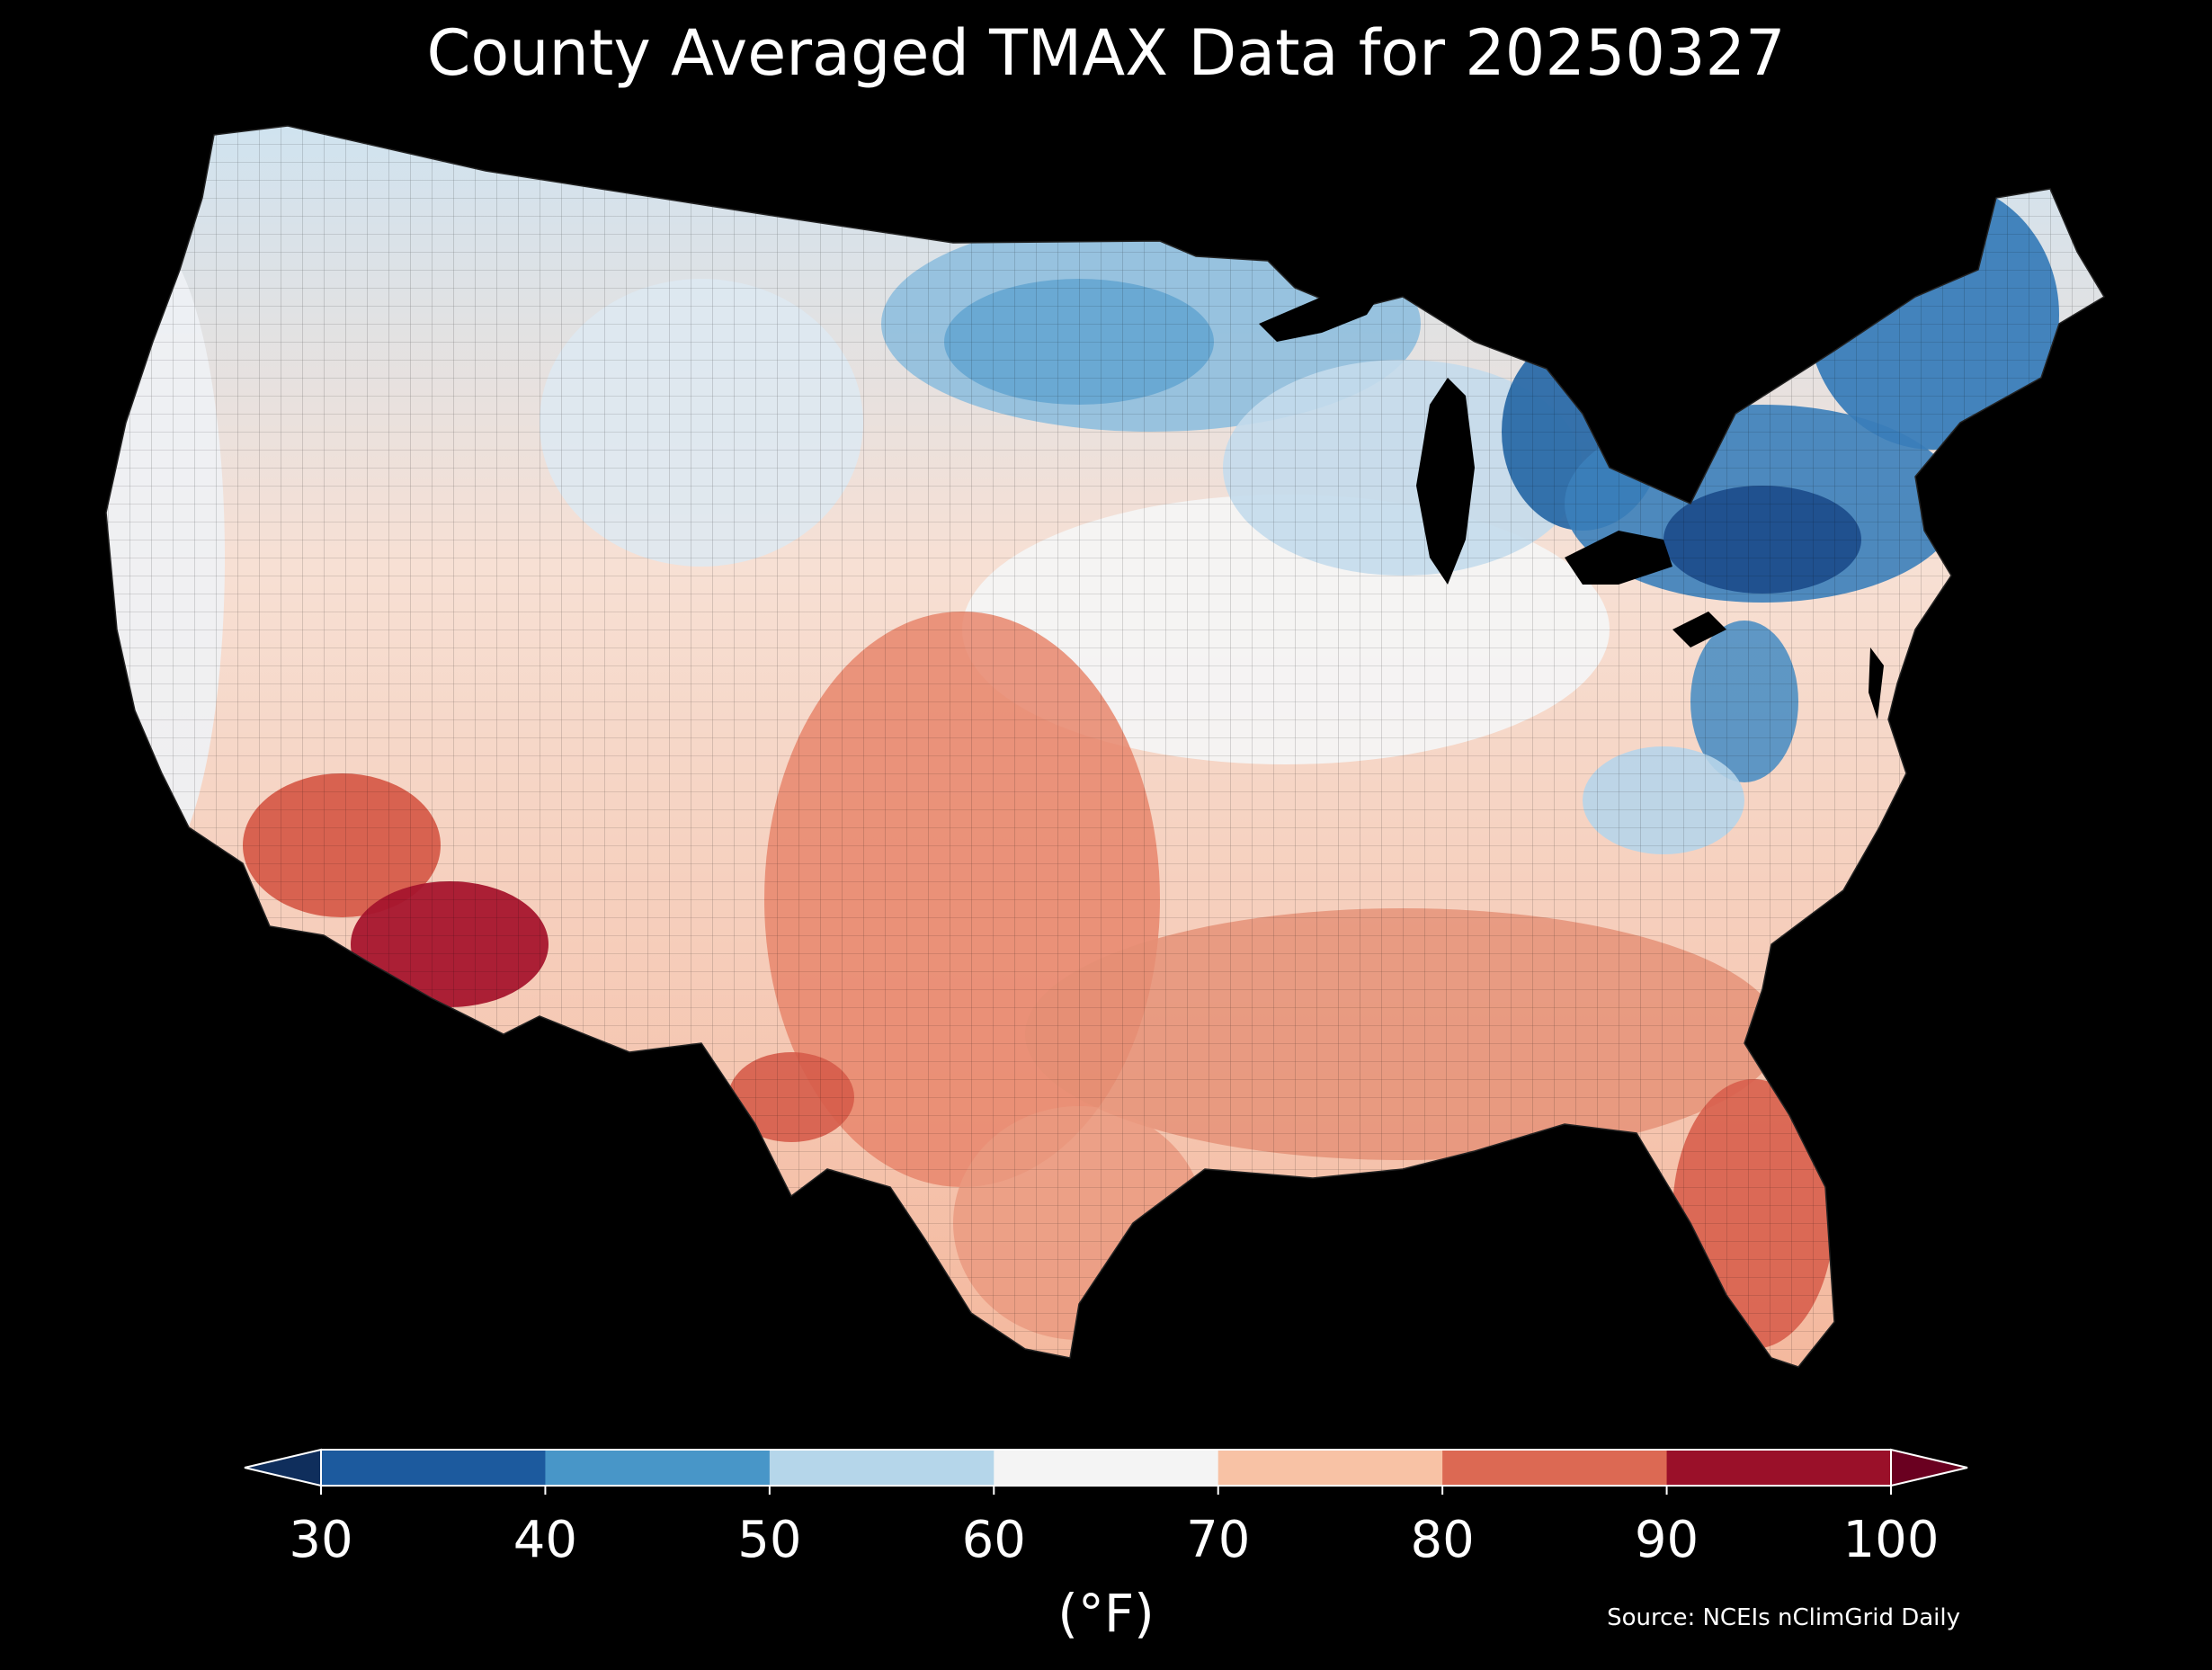 Image resolution: width=2212 pixels, height=1670 pixels. What do you see at coordinates (1666, 1540) in the screenshot?
I see `colorbar-tick-label: 90` at bounding box center [1666, 1540].